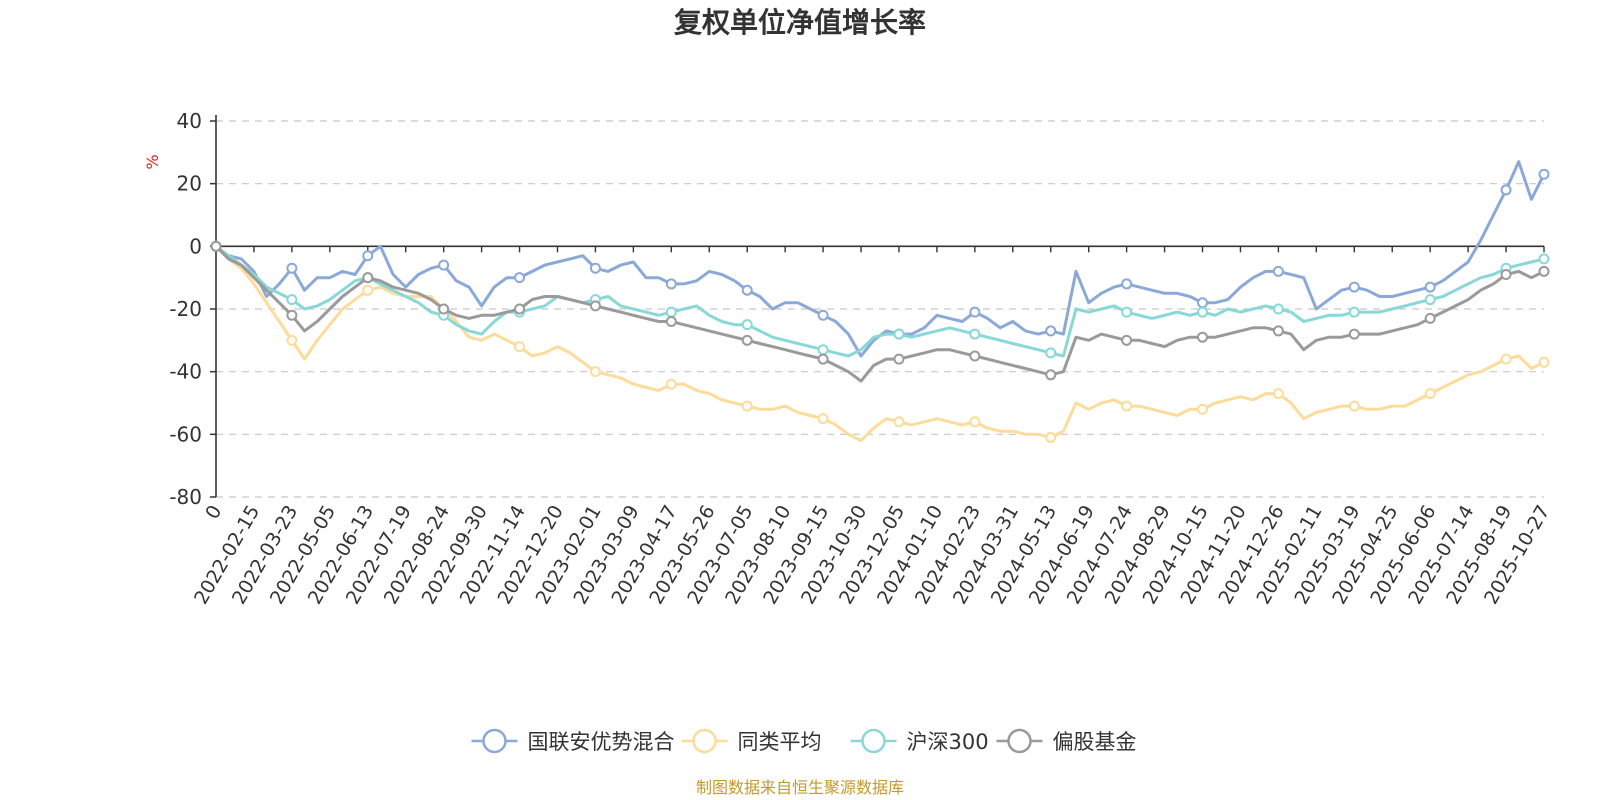 The image size is (1600, 800). What do you see at coordinates (800, 787) in the screenshot?
I see `source-note: 制图数据来自恒生聚源数据库` at bounding box center [800, 787].